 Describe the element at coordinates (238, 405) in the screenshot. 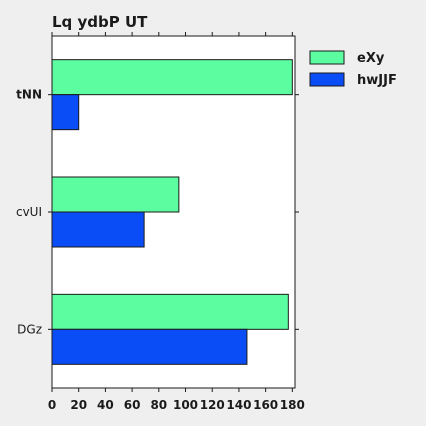

I see `x-tick-label: 140` at that location.